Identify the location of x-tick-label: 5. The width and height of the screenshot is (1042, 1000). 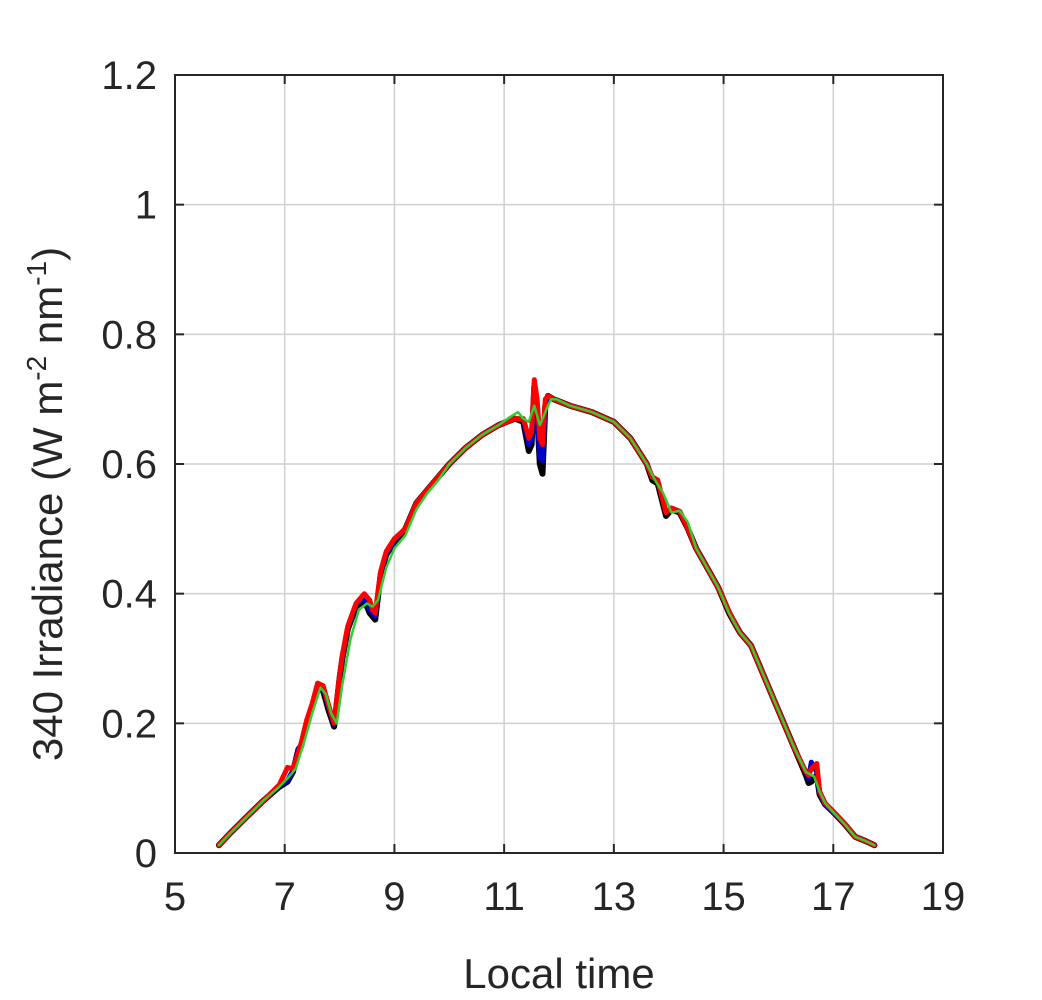
(175, 897).